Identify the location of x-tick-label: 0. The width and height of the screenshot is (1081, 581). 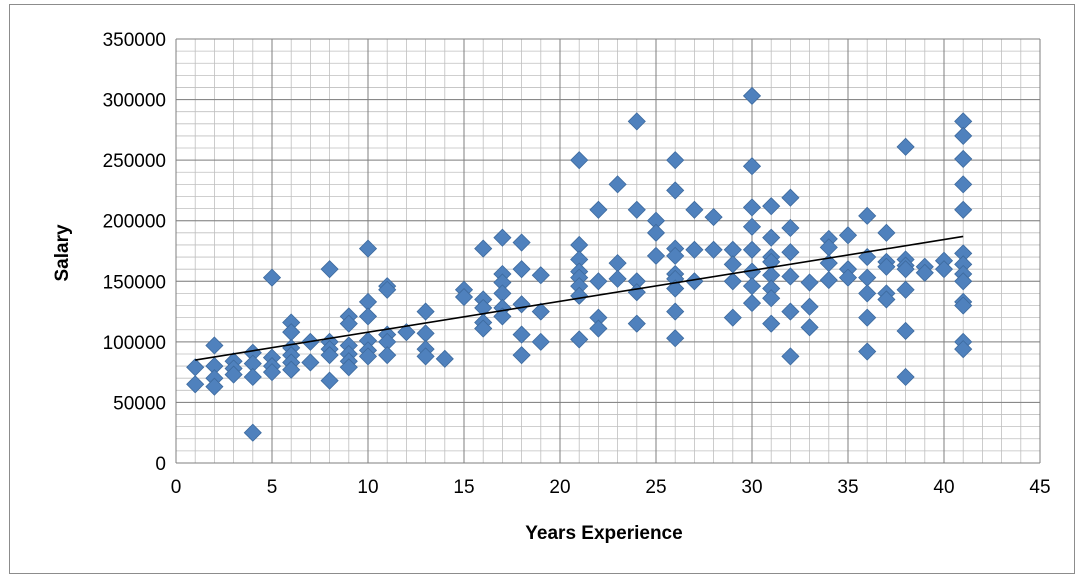
(176, 487).